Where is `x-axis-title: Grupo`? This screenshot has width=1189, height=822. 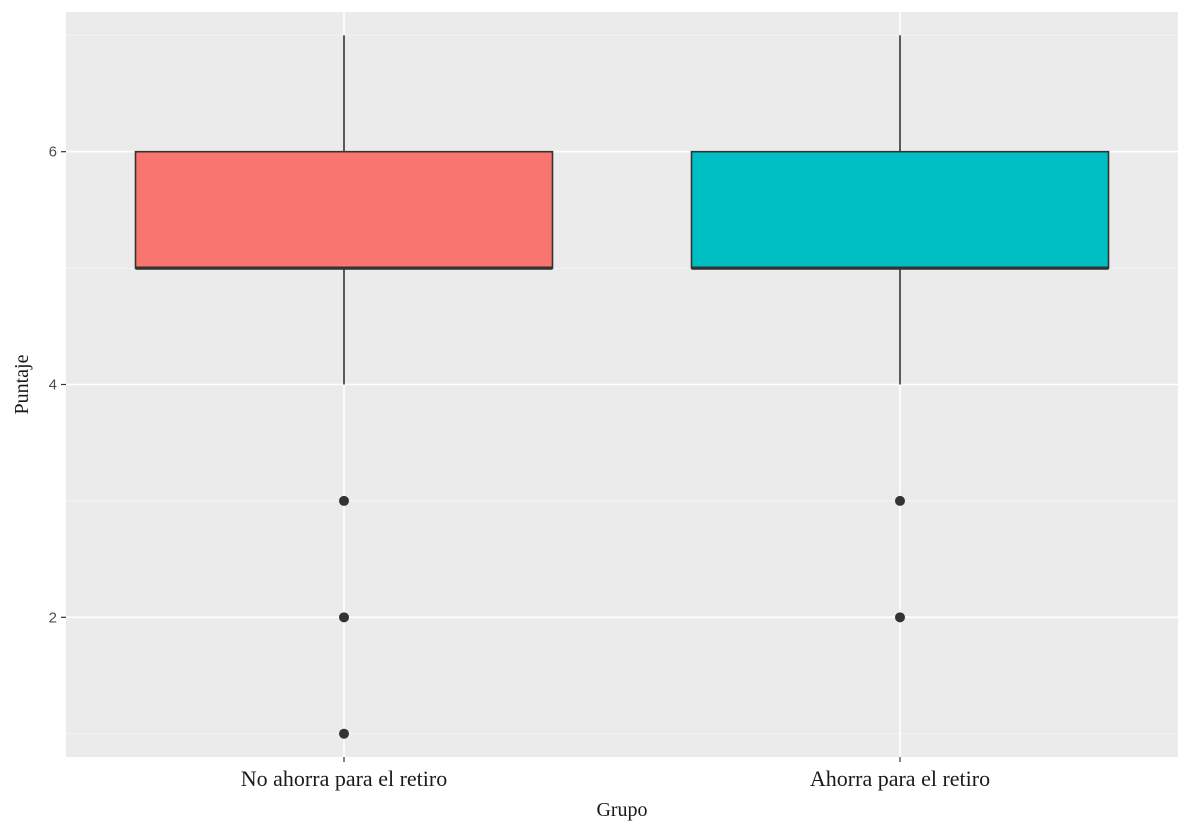
x-axis-title: Grupo is located at coordinates (621, 810).